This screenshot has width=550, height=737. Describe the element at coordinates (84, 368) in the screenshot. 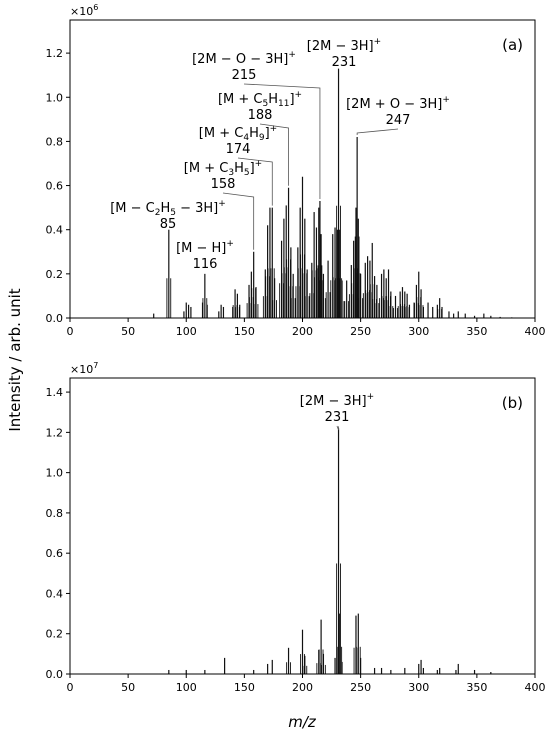

I see `y-multiplier: ×10⁷` at that location.